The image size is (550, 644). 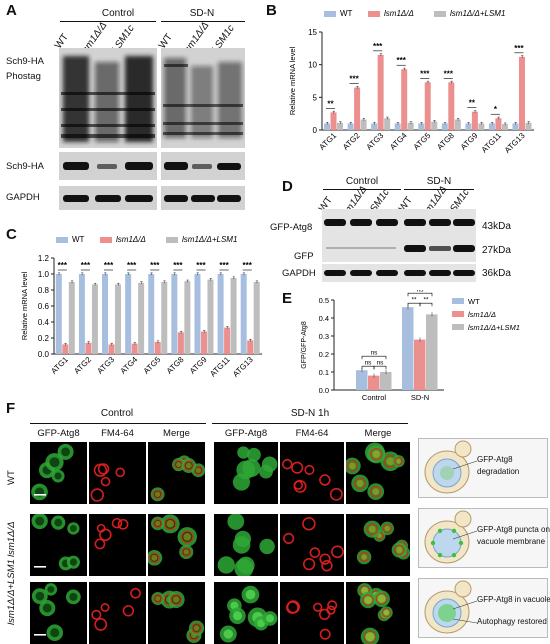 What do you see at coordinates (439, 181) in the screenshot?
I see `d-group-sdn: SD-N` at bounding box center [439, 181].